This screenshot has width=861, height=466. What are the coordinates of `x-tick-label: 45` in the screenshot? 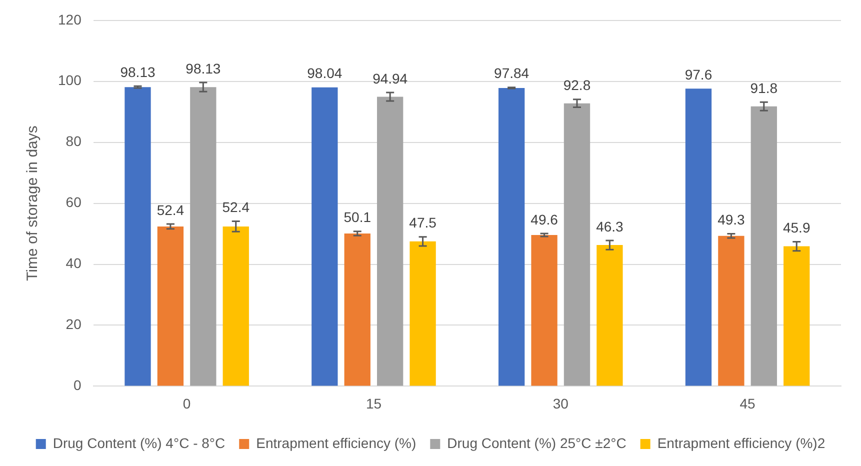 It's located at (748, 403).